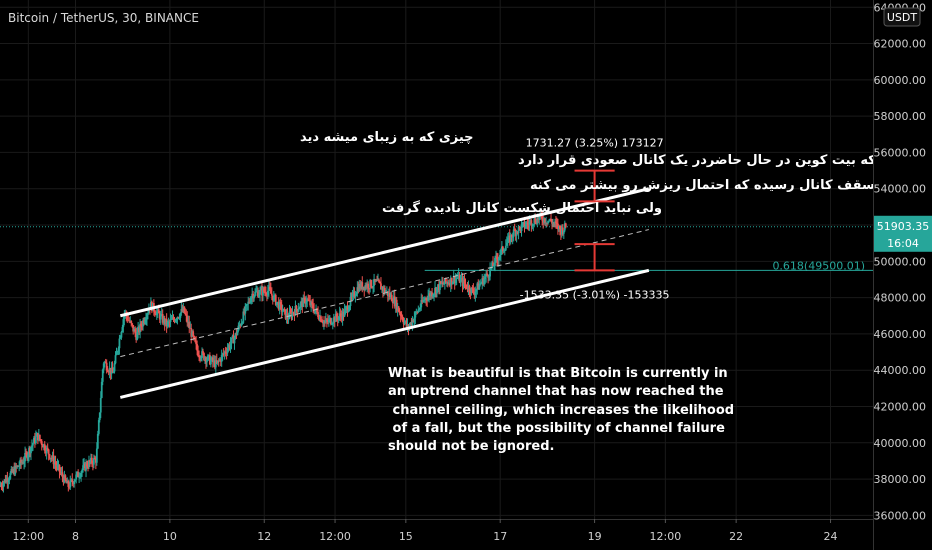 This screenshot has height=550, width=932. I want to click on channel-mid-line, so click(384, 293).